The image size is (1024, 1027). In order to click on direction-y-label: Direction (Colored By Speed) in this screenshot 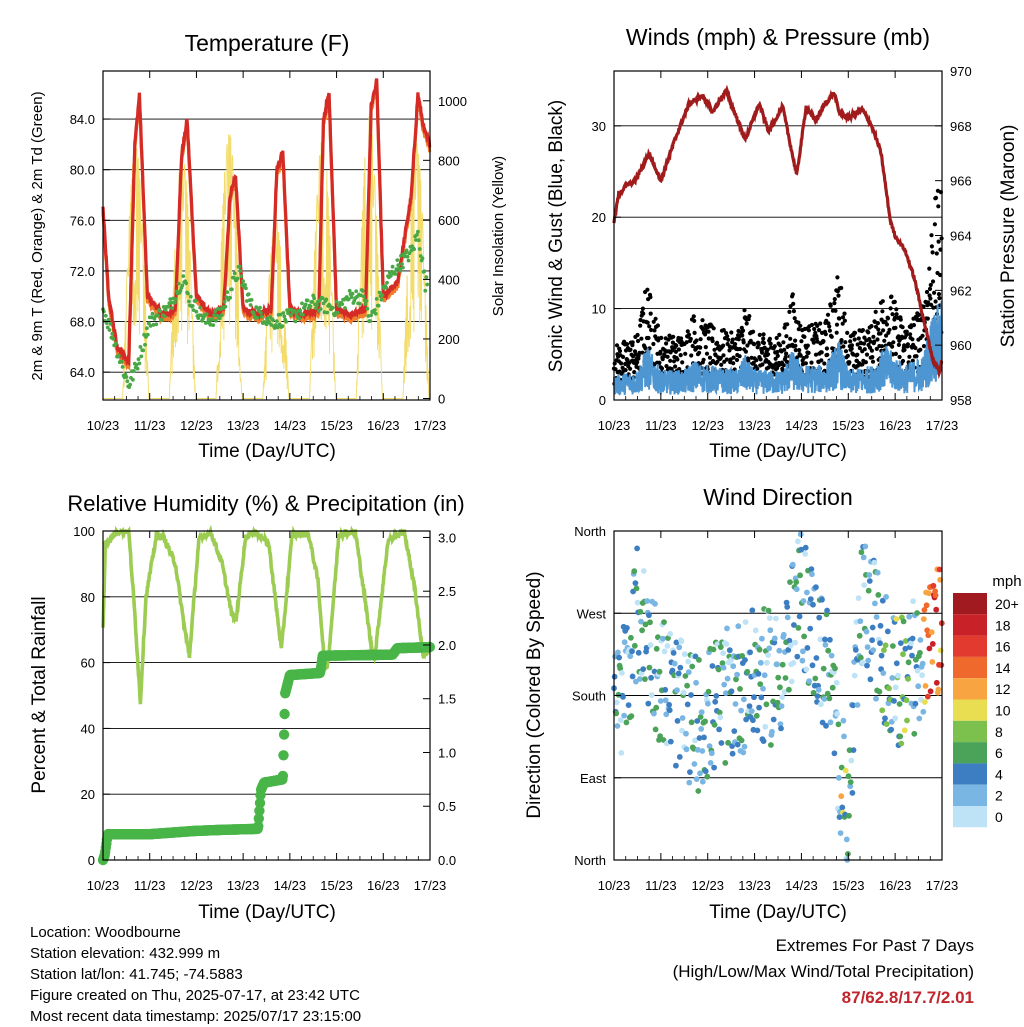, I will do `click(534, 694)`.